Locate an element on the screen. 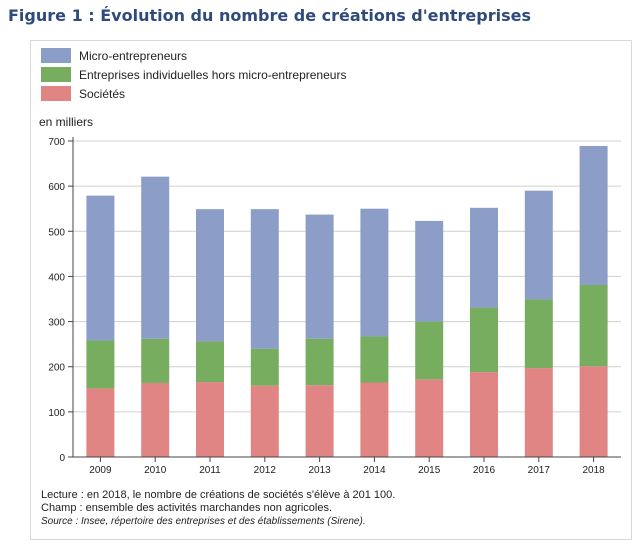 The width and height of the screenshot is (644, 552). legend-label-societes: Sociétés is located at coordinates (102, 93).